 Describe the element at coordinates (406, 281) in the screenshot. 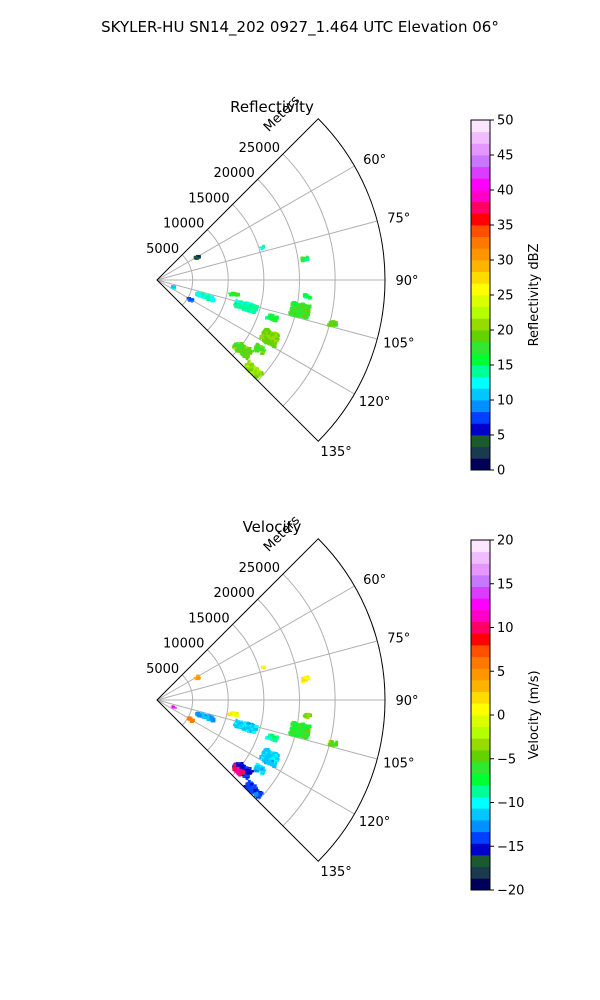

I see `azimuth-tick-label: 90°` at that location.